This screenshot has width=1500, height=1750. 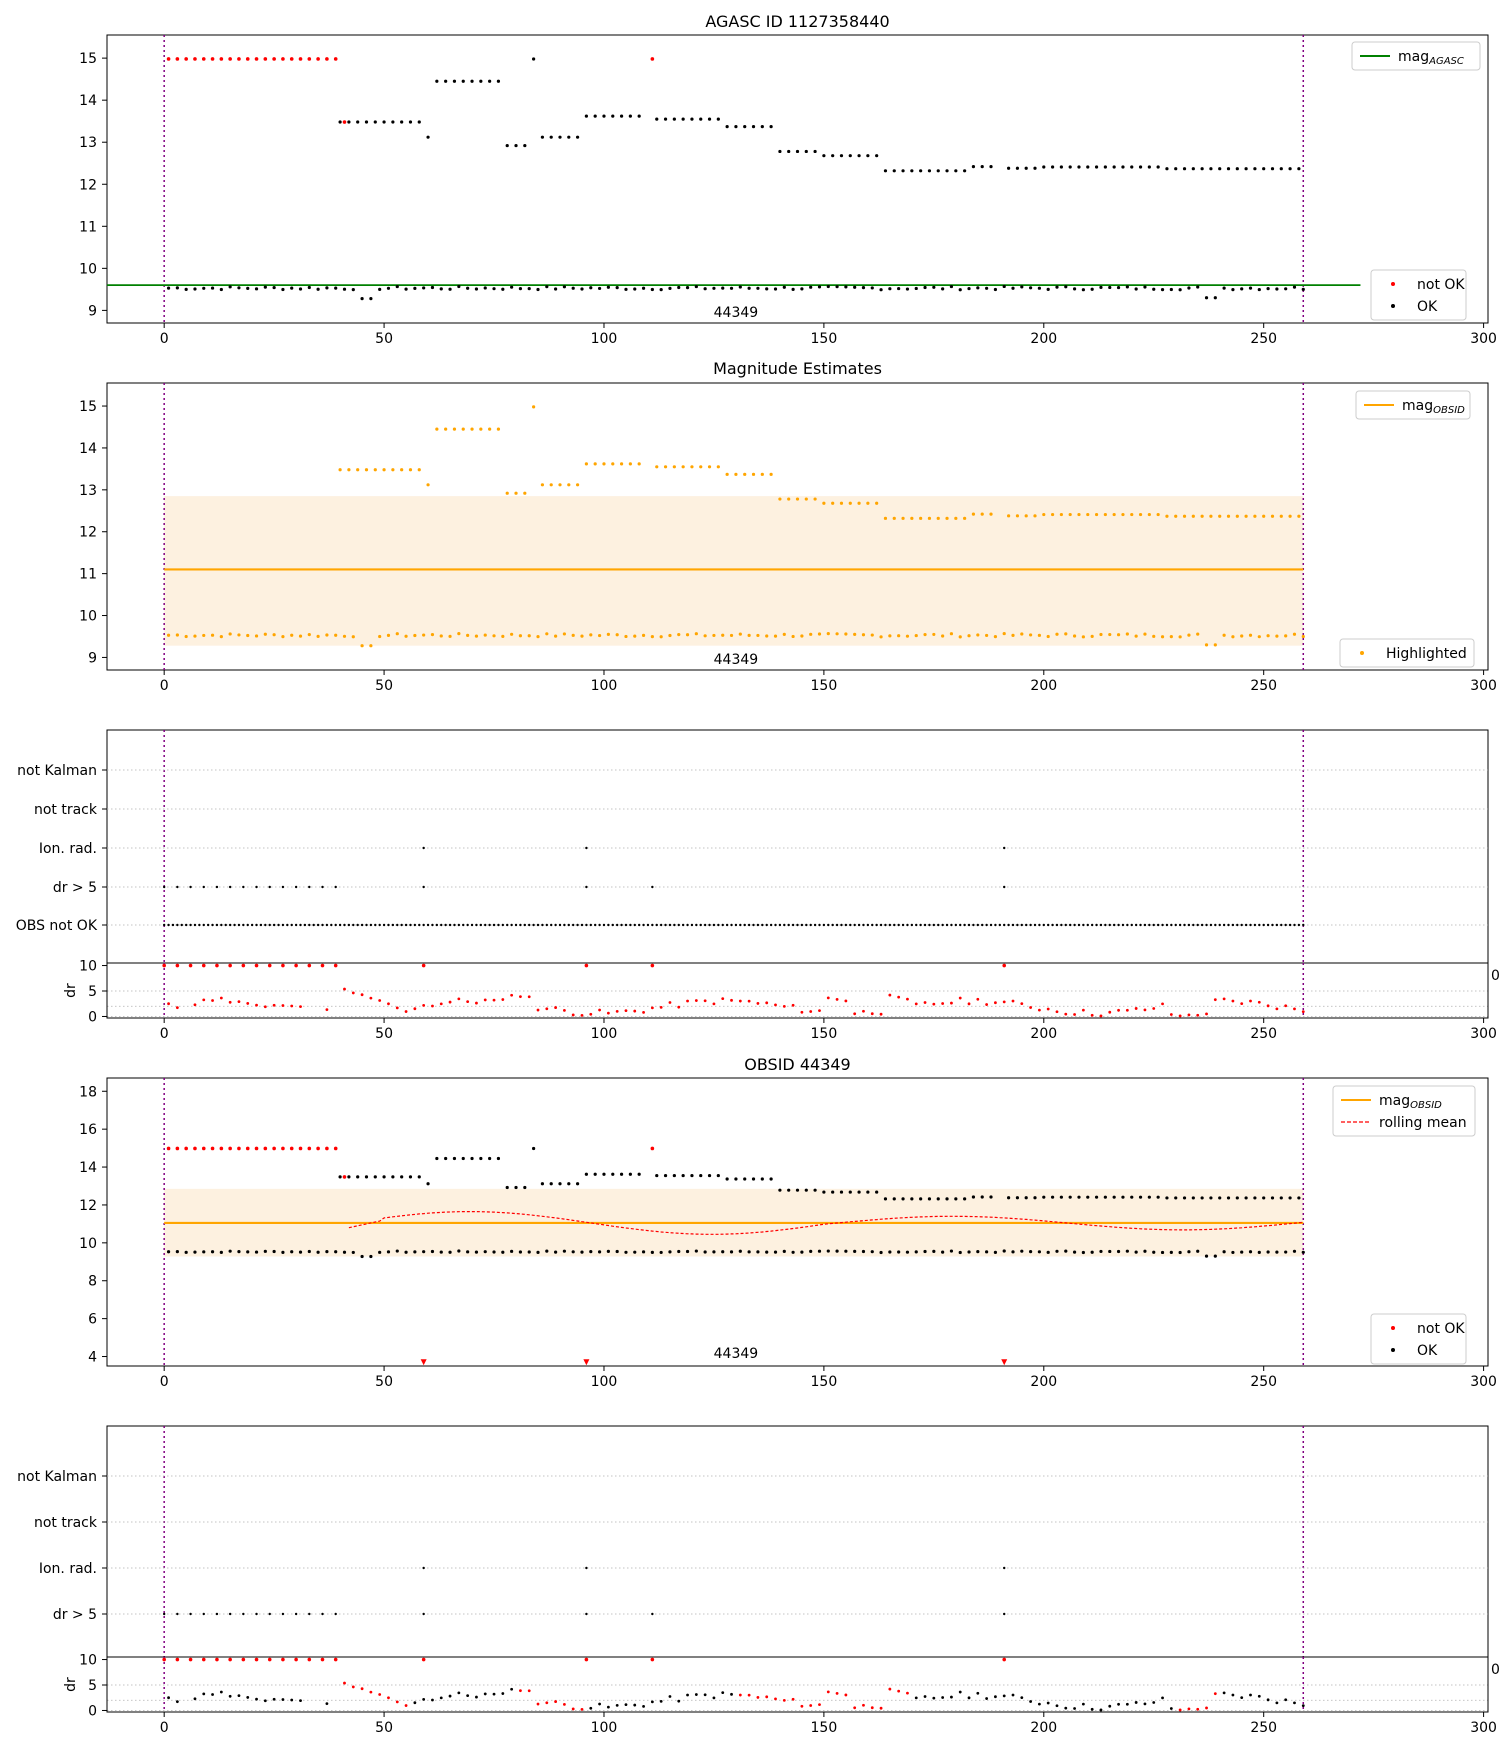 What do you see at coordinates (797, 846) in the screenshot?
I see `axes-frame` at bounding box center [797, 846].